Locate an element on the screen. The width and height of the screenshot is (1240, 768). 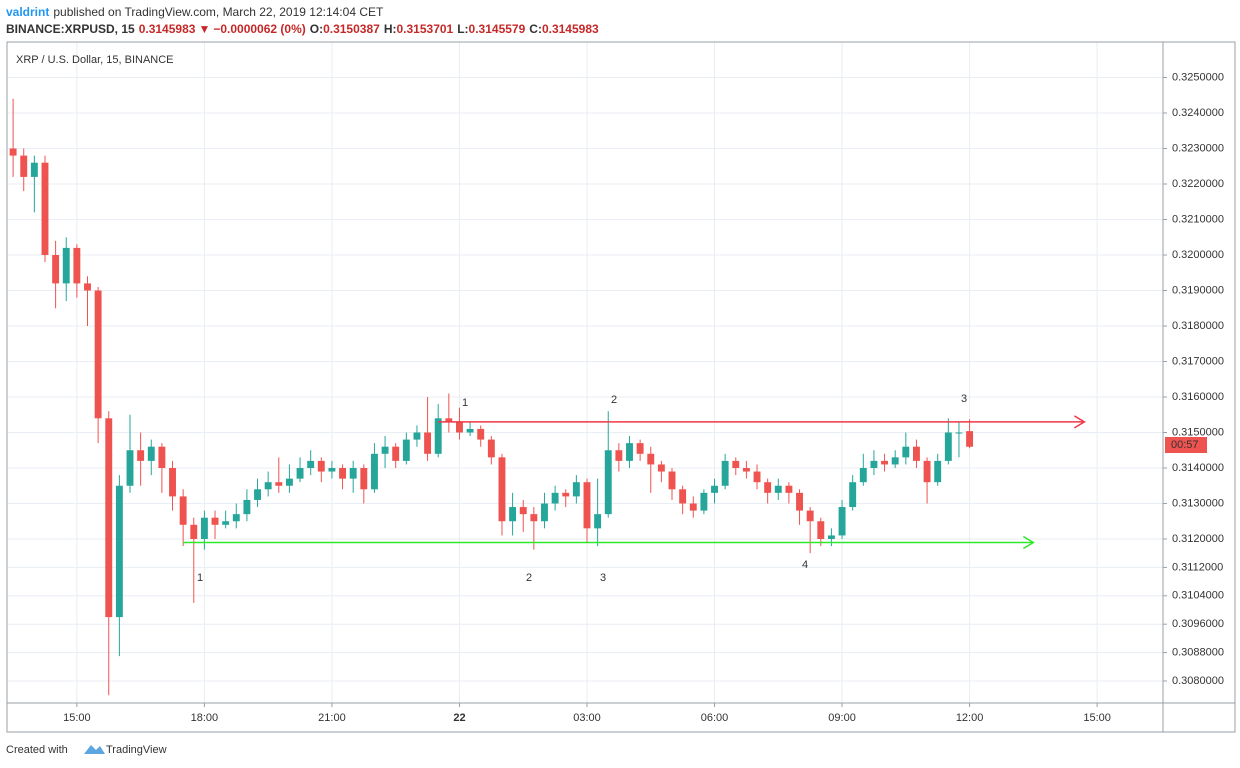
y-tick-label: 0.3180000 is located at coordinates (1198, 326).